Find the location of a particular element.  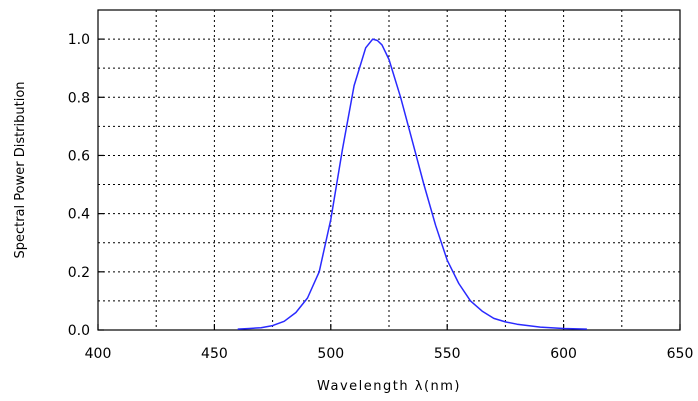

x-tick-label: 600 is located at coordinates (563, 354).